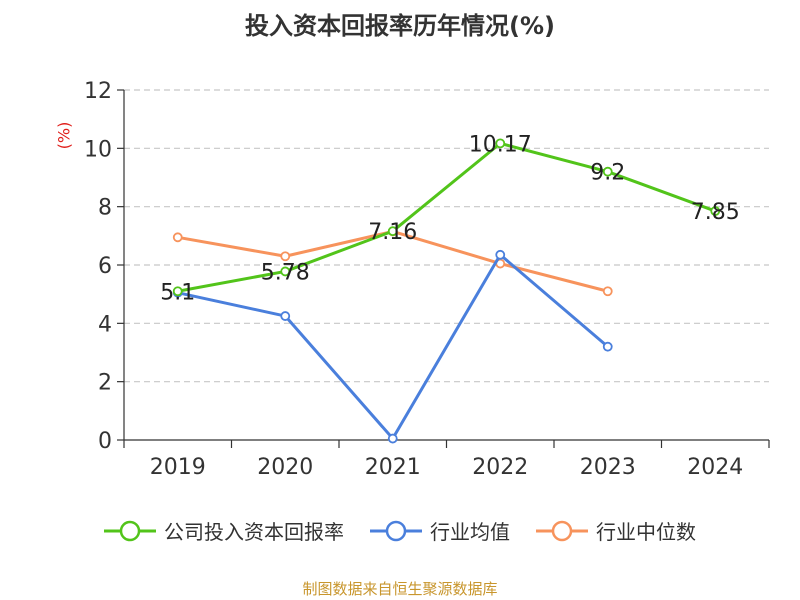  What do you see at coordinates (400, 589) in the screenshot?
I see `data-source-note: 制图数据来自恒生聚源数据库` at bounding box center [400, 589].